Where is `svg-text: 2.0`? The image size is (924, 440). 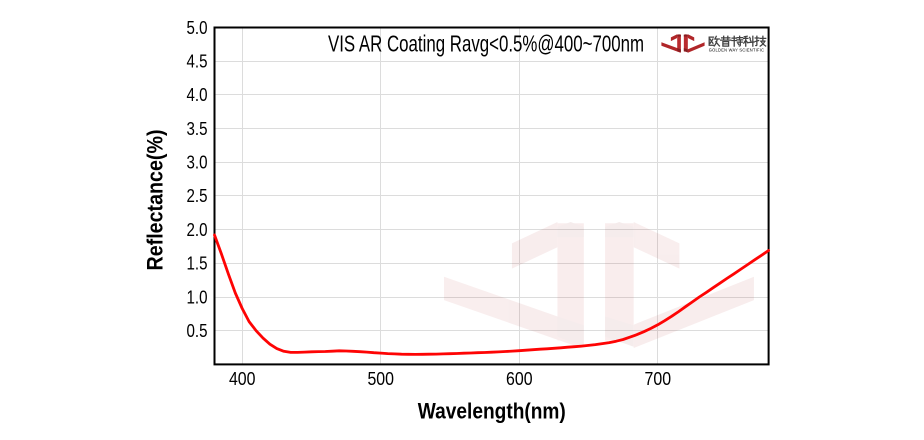 svg-text: 2.0 is located at coordinates (197, 230).